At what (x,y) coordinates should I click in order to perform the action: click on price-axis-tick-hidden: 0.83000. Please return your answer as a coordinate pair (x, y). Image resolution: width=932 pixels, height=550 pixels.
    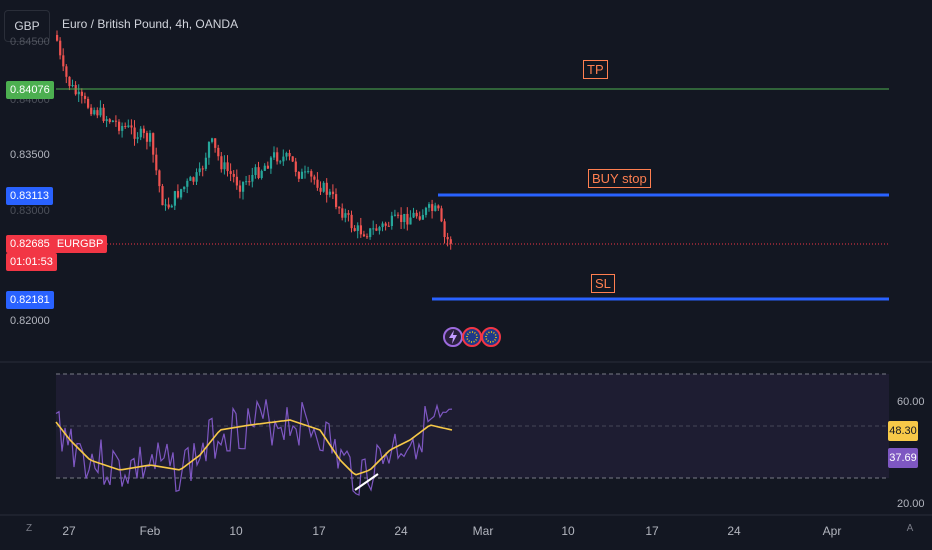
    Looking at the image, I should click on (30, 211).